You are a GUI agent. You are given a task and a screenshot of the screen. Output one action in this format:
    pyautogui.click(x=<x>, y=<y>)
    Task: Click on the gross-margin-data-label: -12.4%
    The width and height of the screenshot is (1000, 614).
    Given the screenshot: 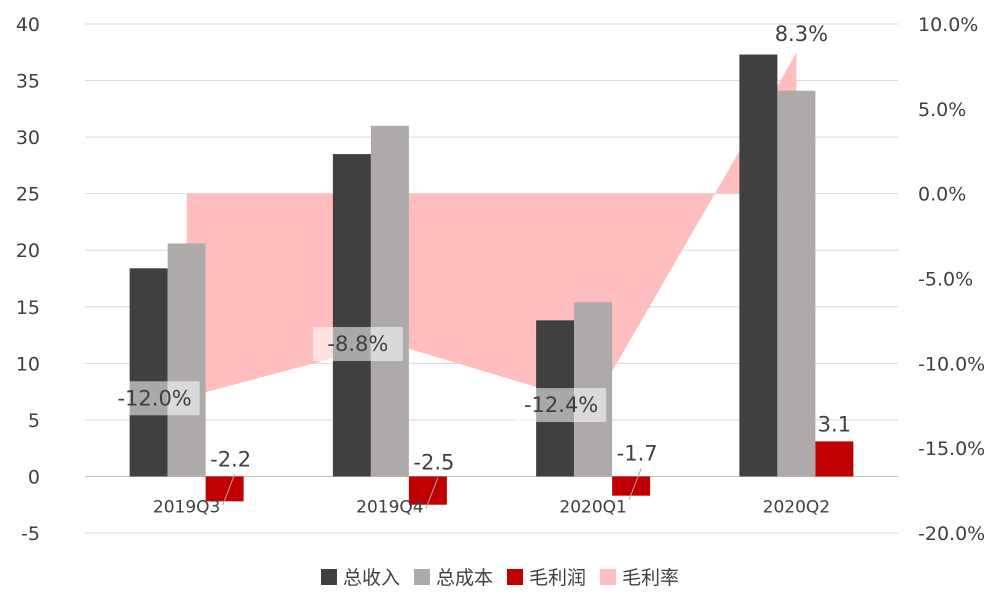 What is the action you would take?
    pyautogui.click(x=561, y=405)
    